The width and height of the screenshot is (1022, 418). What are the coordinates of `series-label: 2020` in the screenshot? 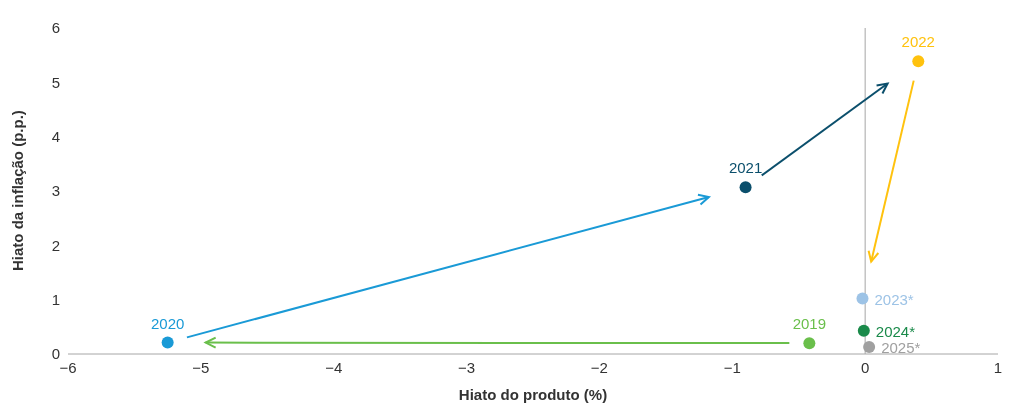 It's located at (167, 323).